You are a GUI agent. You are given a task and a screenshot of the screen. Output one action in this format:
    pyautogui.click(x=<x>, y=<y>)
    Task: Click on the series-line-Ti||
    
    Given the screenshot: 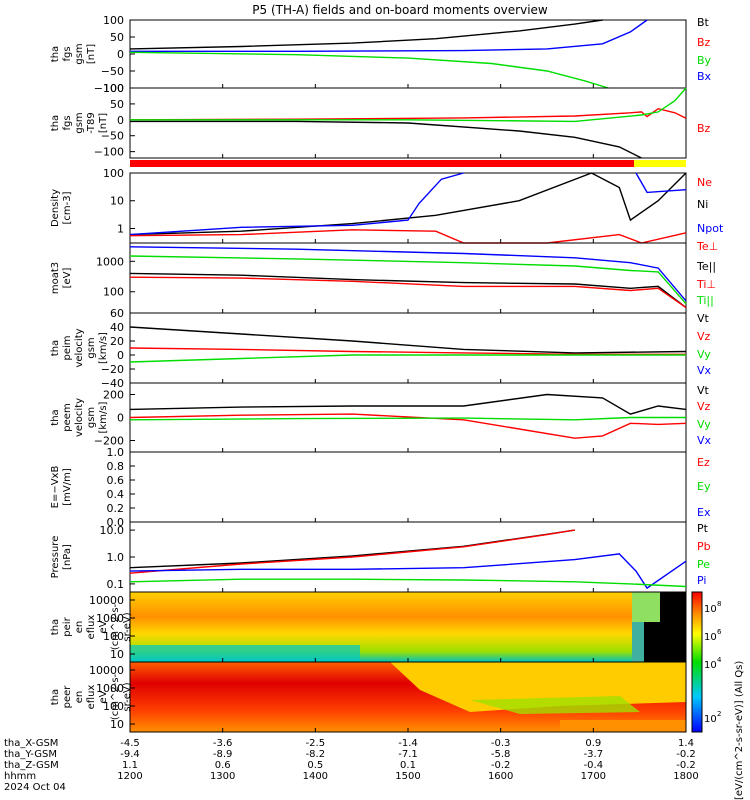 What is the action you would take?
    pyautogui.click(x=408, y=274)
    